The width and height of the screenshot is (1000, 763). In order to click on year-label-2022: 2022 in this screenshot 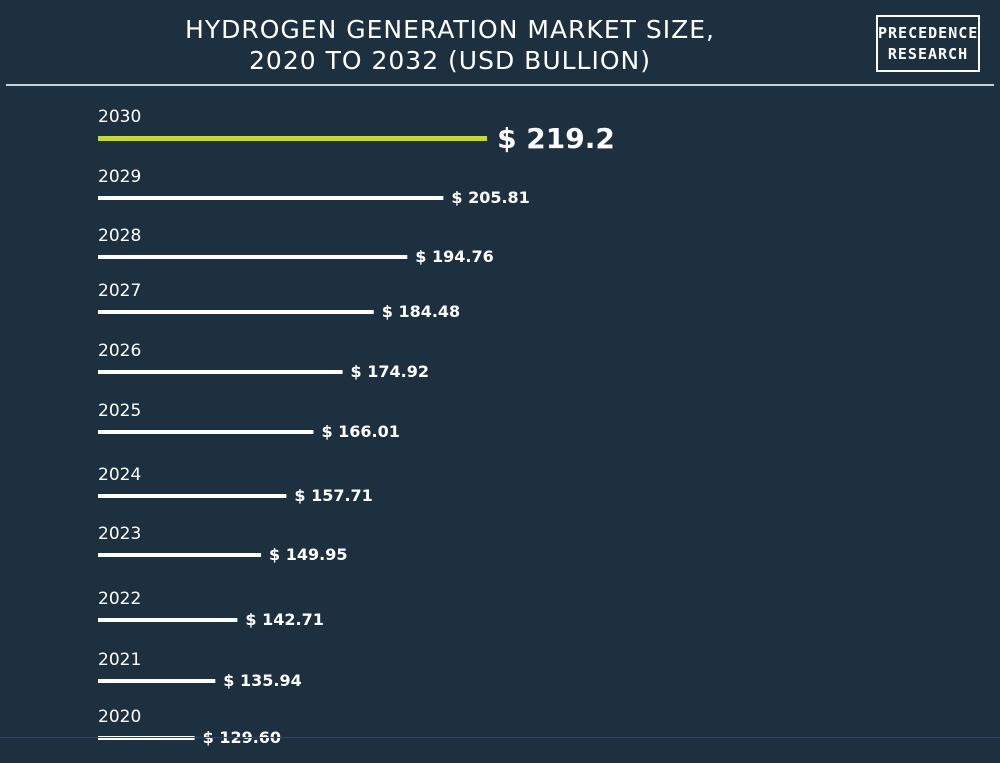, I will do `click(119, 599)`.